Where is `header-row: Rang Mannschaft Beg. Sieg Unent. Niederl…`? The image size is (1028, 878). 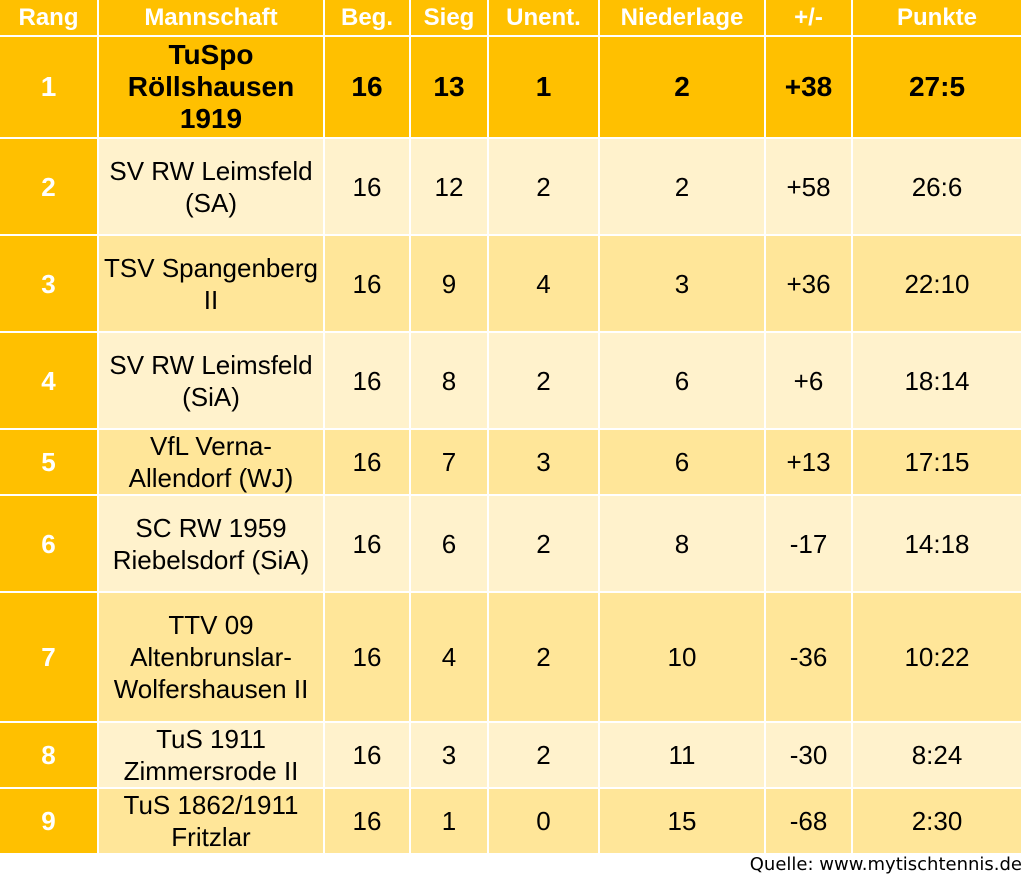 header-row: Rang Mannschaft Beg. Sieg Unent. Niederl… is located at coordinates (511, 18).